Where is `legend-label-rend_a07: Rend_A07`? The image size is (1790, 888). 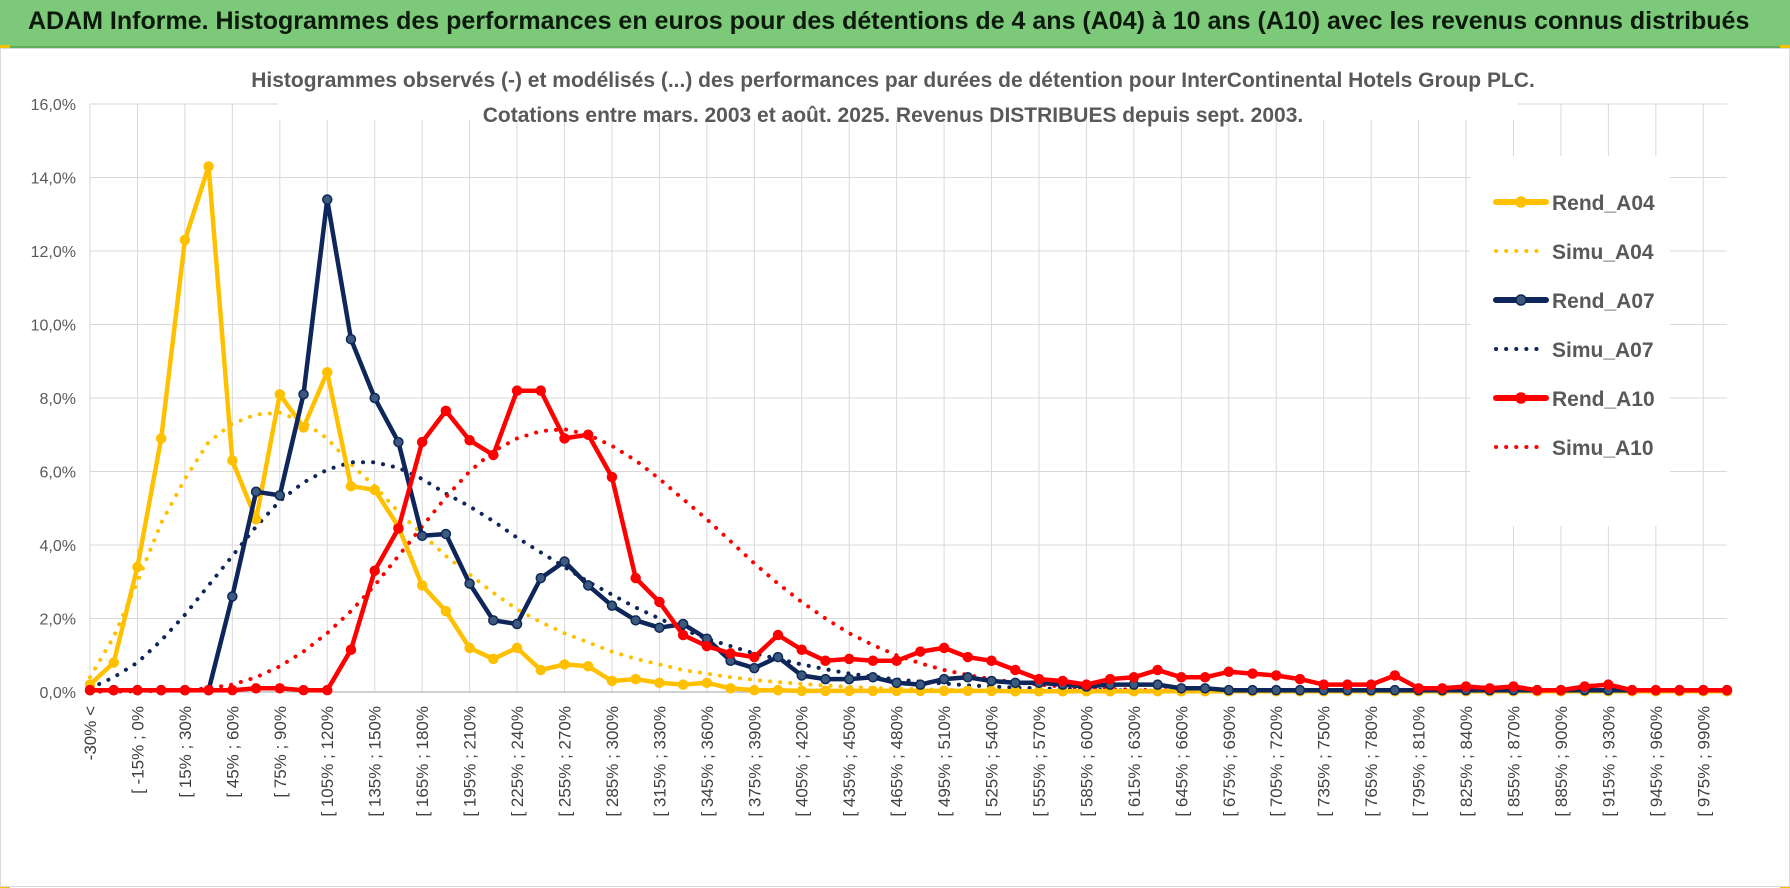
legend-label-rend_a07: Rend_A07 is located at coordinates (1603, 301).